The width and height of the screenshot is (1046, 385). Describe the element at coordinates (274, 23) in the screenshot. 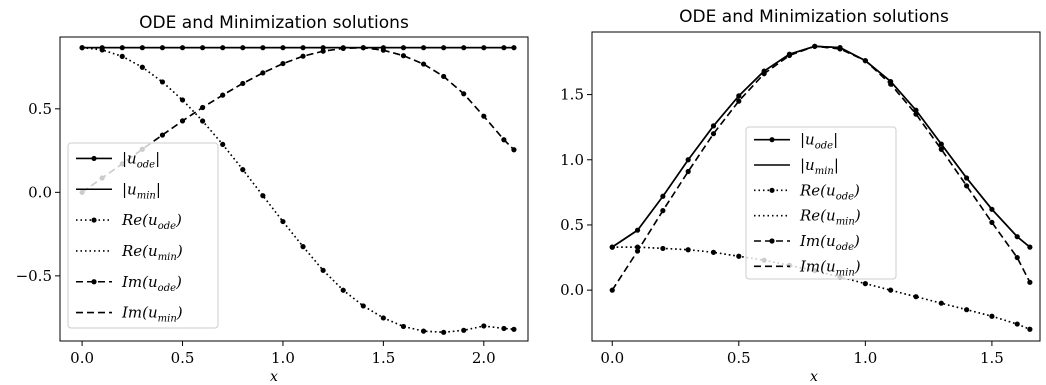

I see `left-chart-title: ODE and Minimization solutions` at that location.